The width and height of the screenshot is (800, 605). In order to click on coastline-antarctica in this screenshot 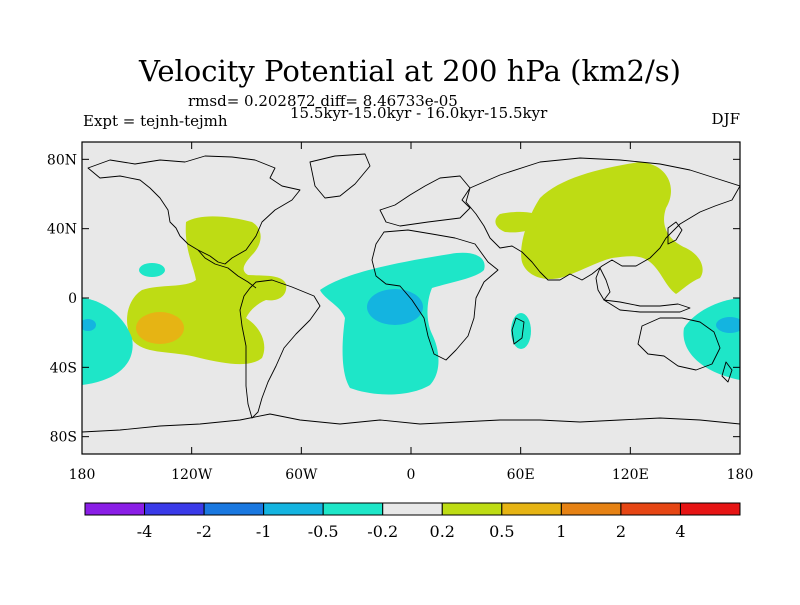, I will do `click(411, 423)`.